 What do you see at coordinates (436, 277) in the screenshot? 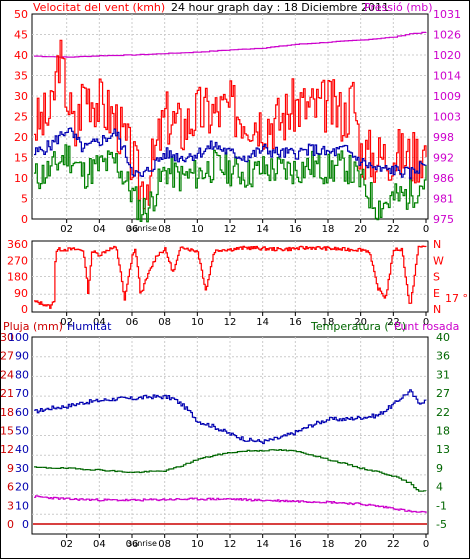
I see `y-tick-label: S` at bounding box center [436, 277].